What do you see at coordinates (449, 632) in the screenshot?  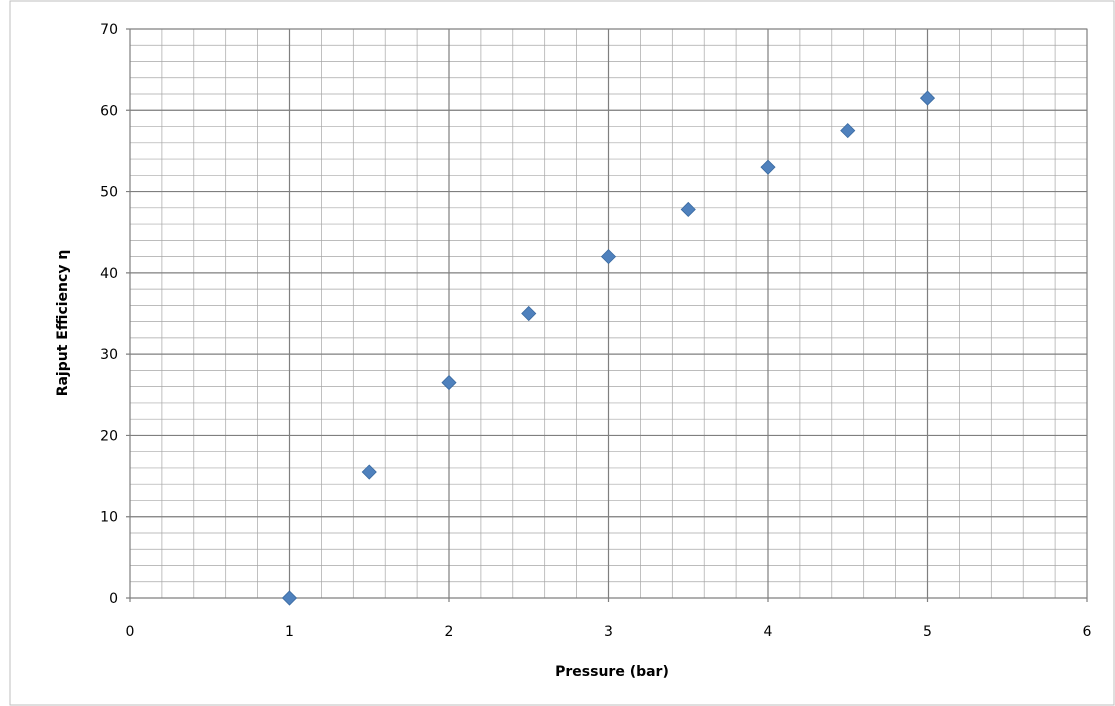 I see `x-tick-label: 2` at bounding box center [449, 632].